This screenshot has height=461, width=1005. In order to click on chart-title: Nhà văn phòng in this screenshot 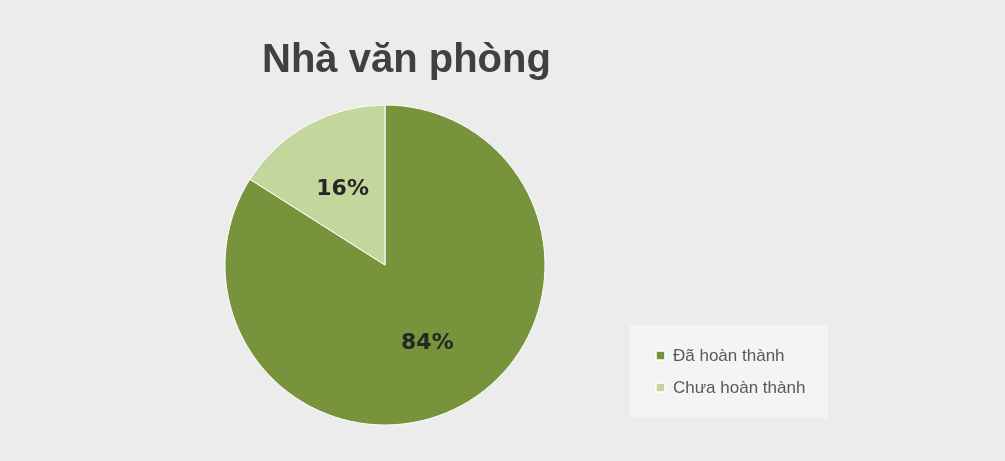, I will do `click(406, 58)`.